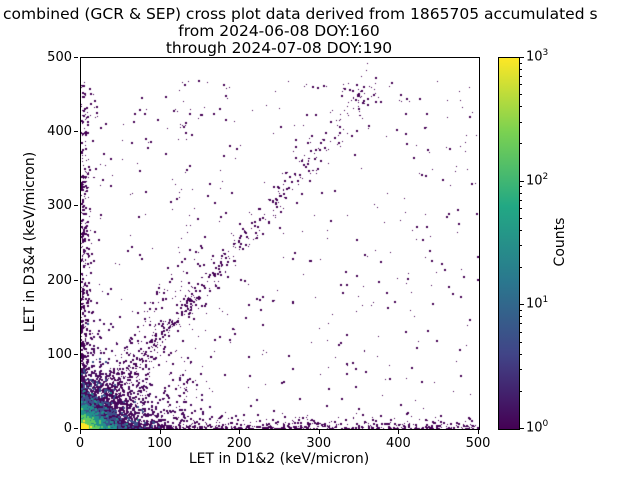 The image size is (640, 480). I want to click on x-tick-label: 400, so click(398, 443).